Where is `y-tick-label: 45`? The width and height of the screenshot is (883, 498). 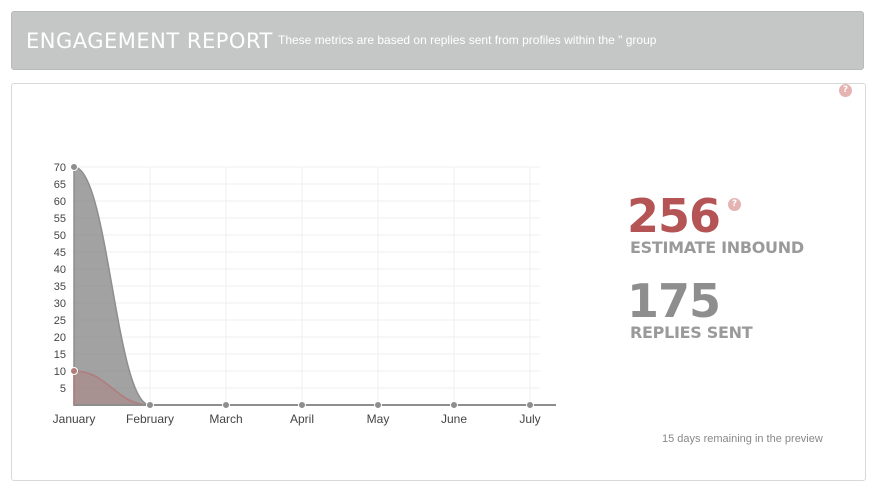 y-tick-label: 45 is located at coordinates (60, 253).